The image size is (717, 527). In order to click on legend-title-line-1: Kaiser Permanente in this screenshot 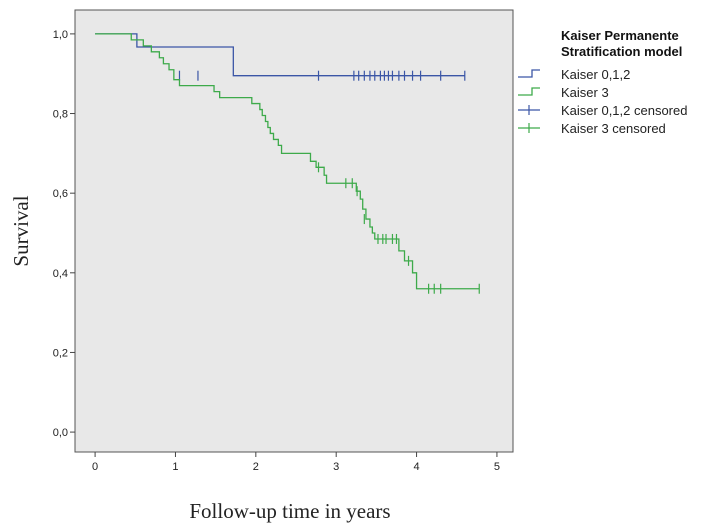, I will do `click(620, 35)`.